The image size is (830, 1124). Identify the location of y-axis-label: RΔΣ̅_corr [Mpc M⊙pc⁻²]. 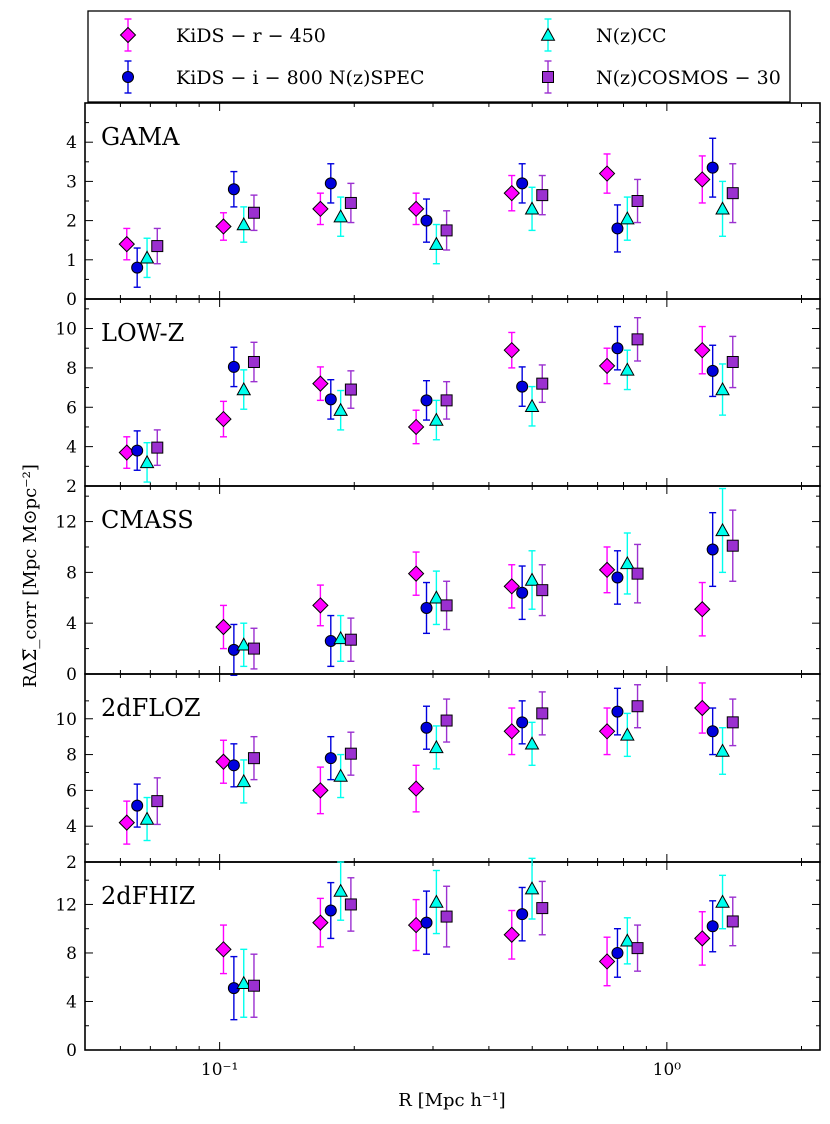
(30, 576).